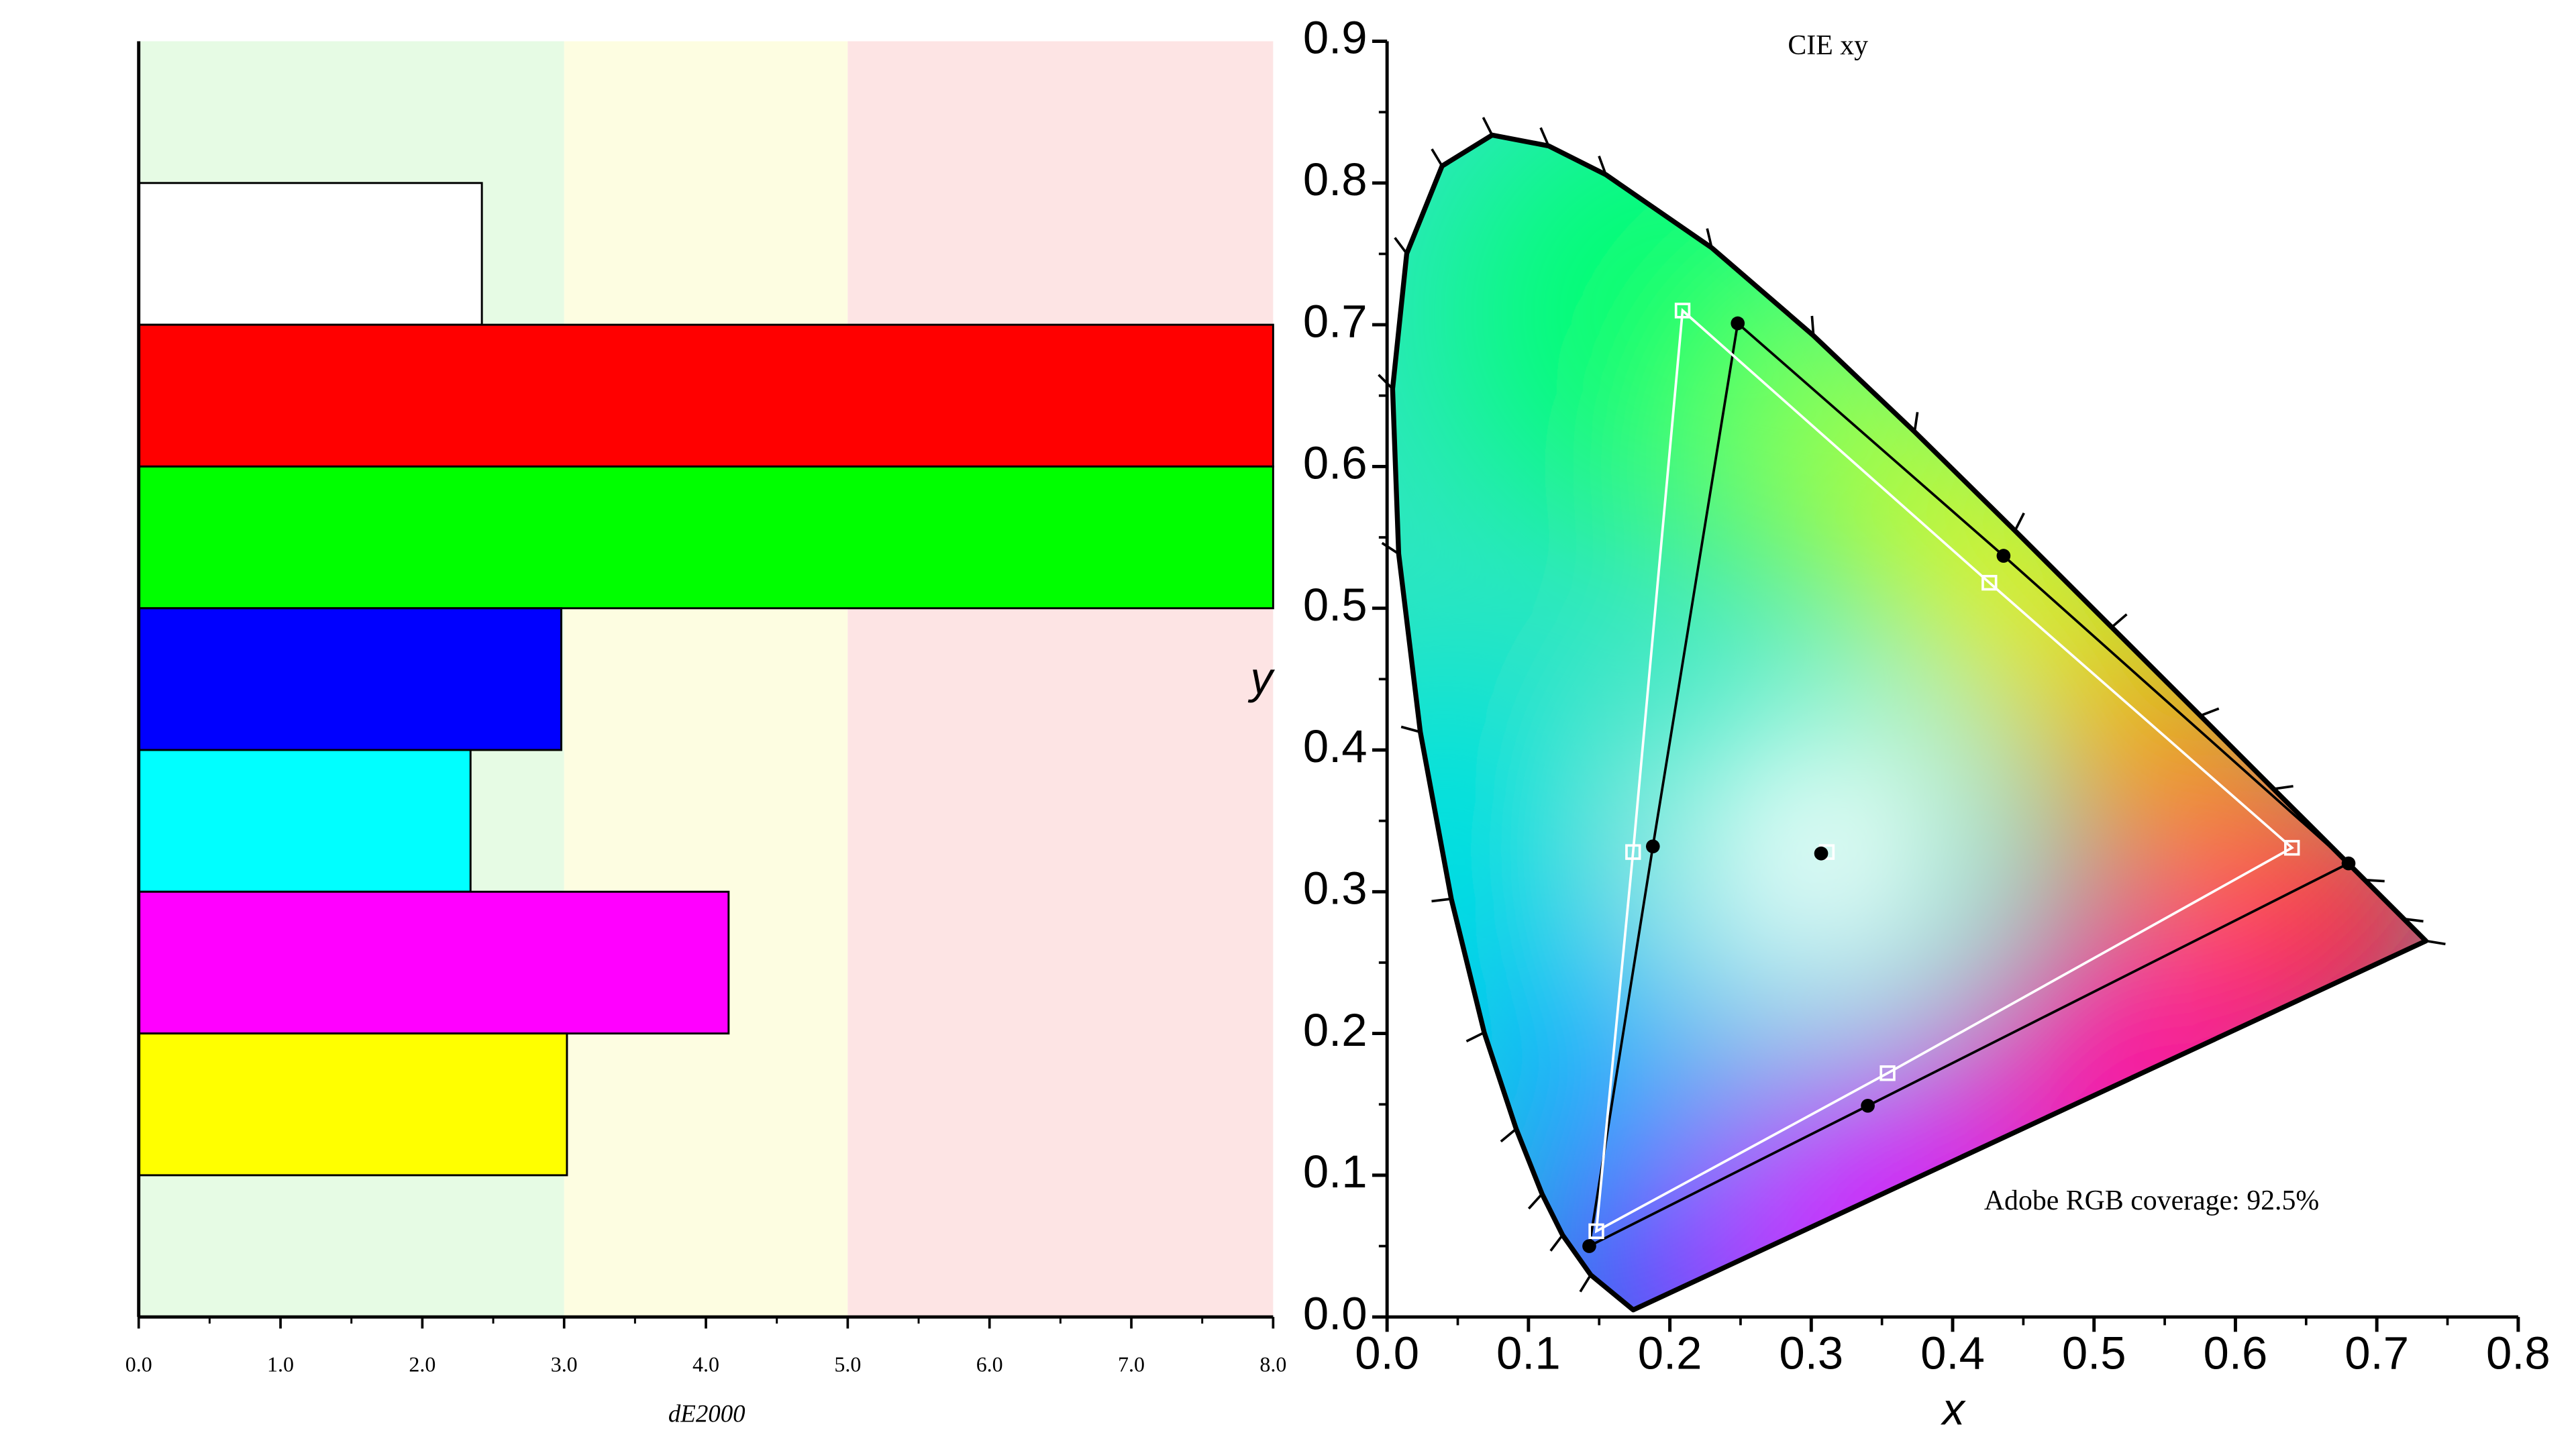  I want to click on x-tick-label: 5.0, so click(847, 1364).